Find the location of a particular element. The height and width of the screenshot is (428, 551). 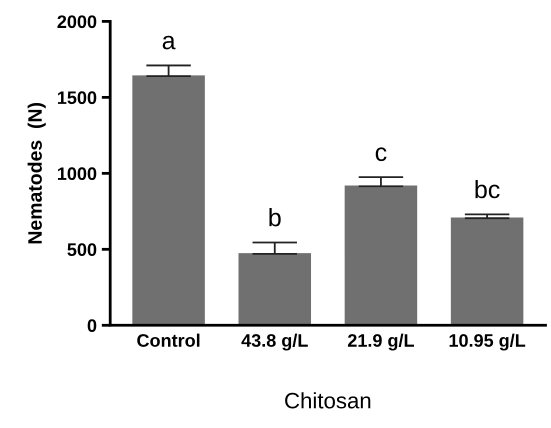

y-axis-title: Nematodes (N) is located at coordinates (37, 173).